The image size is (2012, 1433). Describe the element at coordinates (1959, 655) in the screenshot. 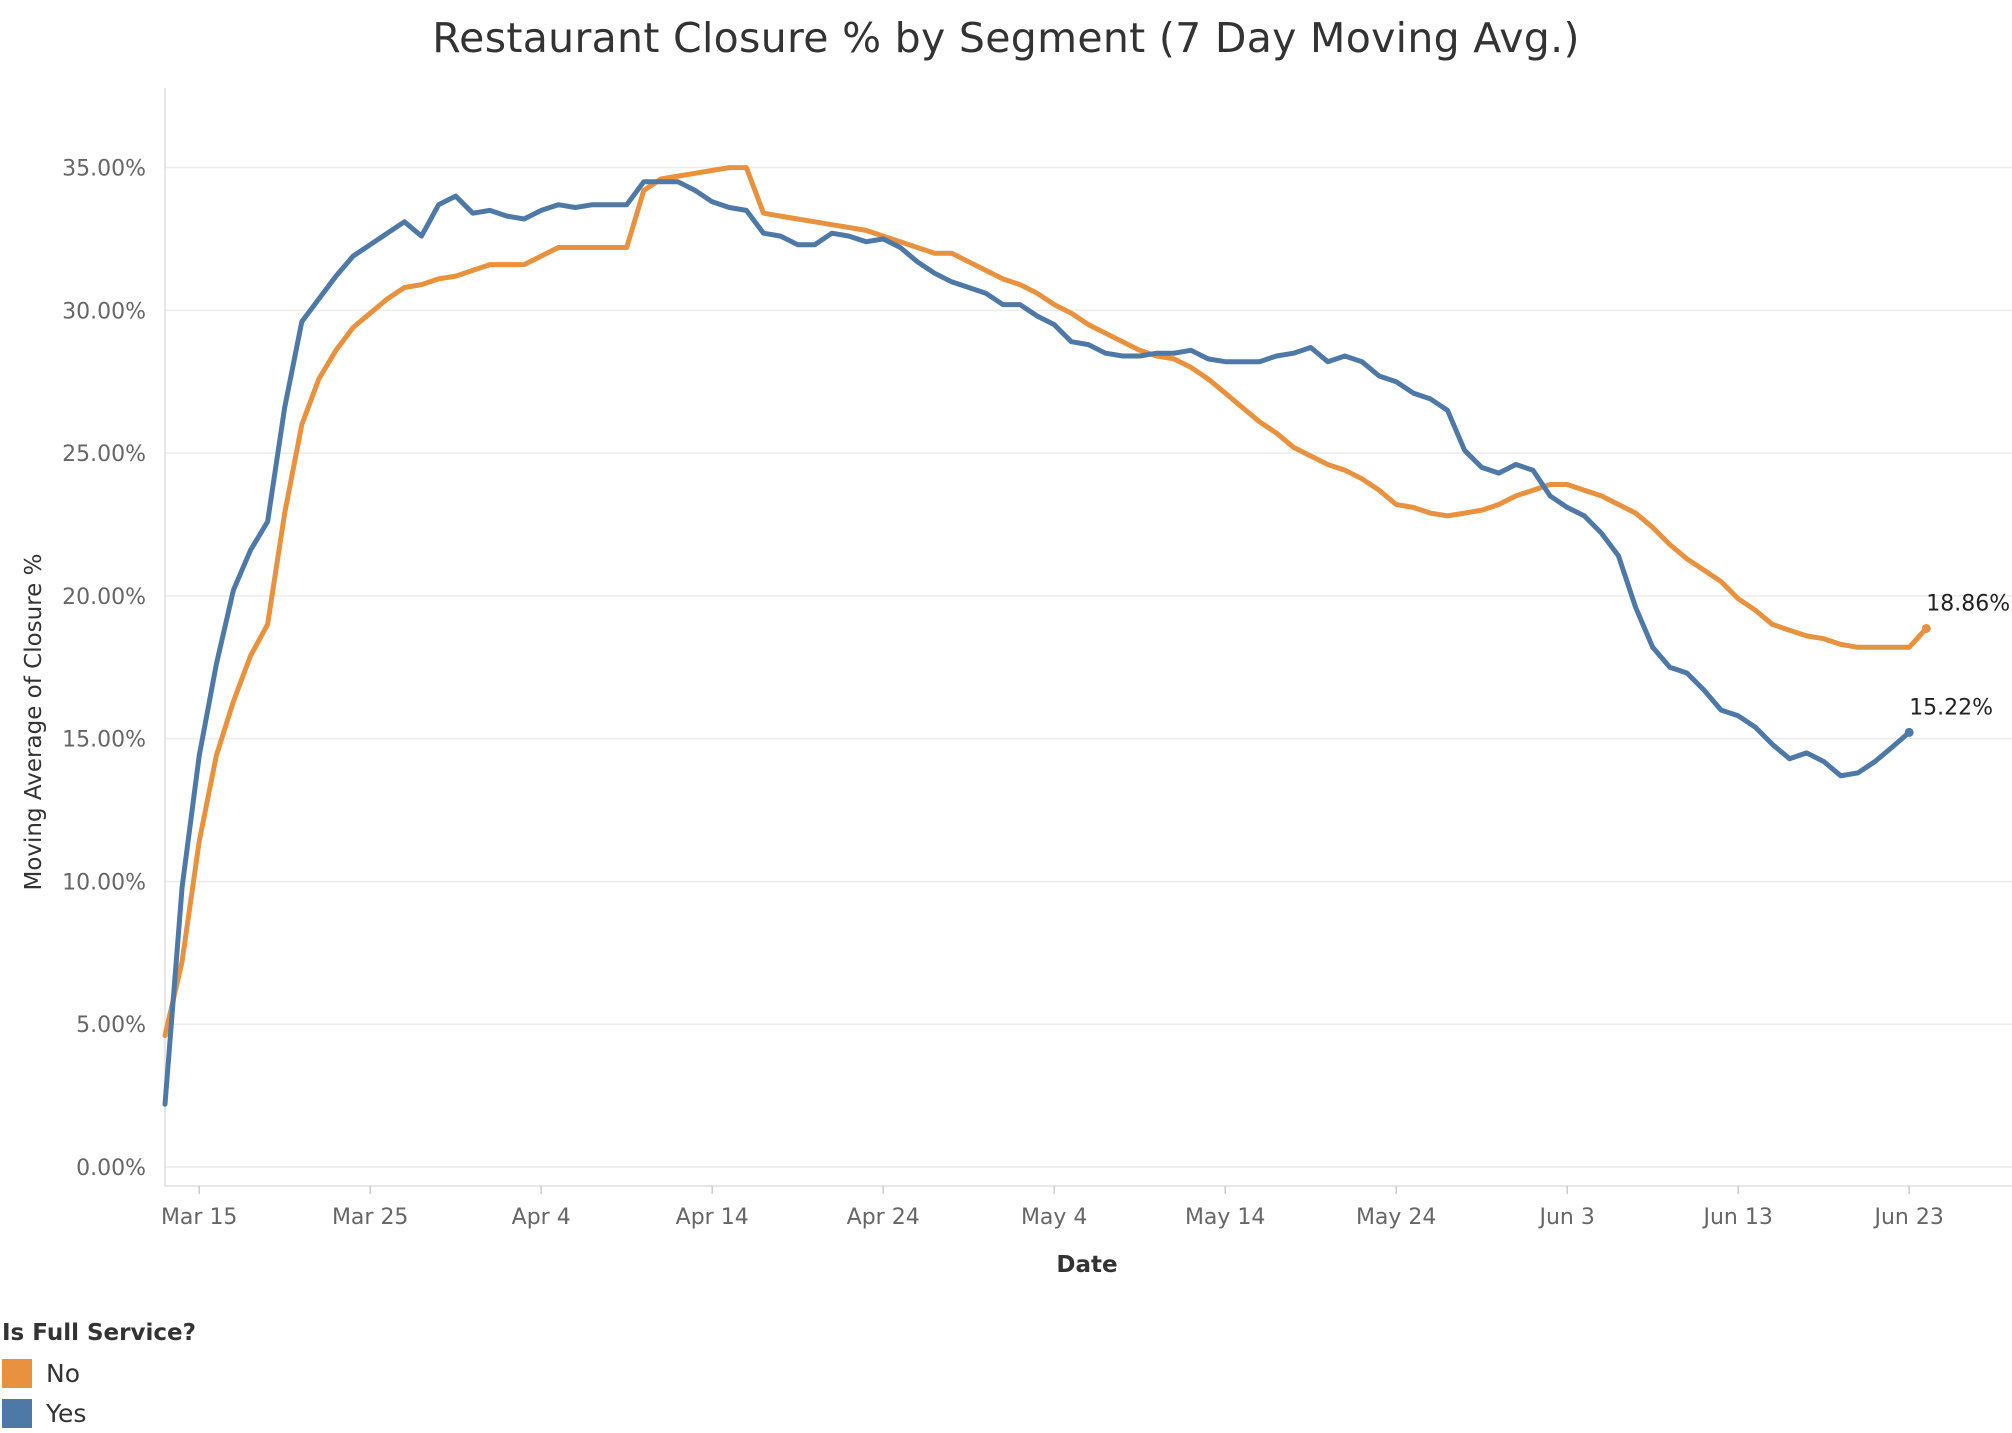

I see `end-labels: 18.86% 15.22%` at that location.